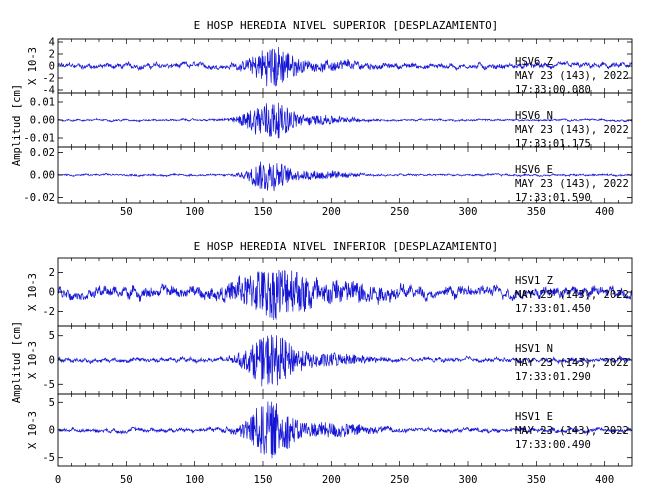  I want to click on station-component-label: HSV6 Z, so click(534, 62).